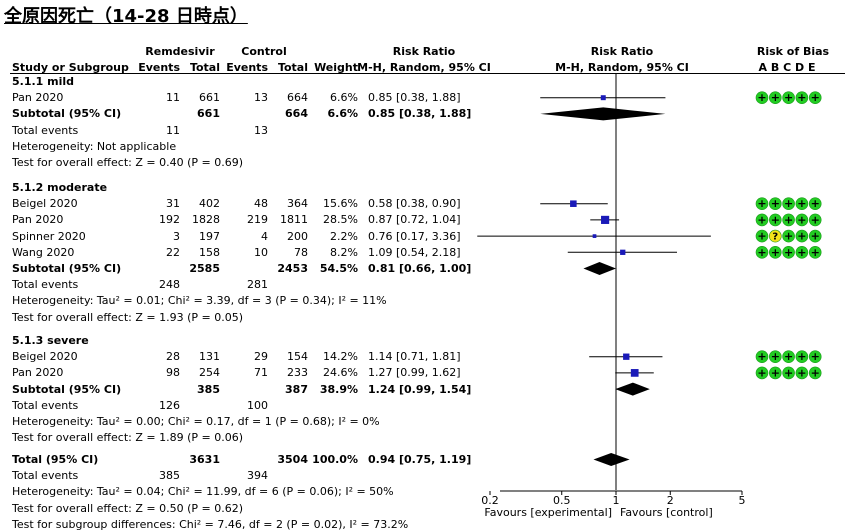 The height and width of the screenshot is (531, 856). I want to click on total-diamond, so click(611, 459).